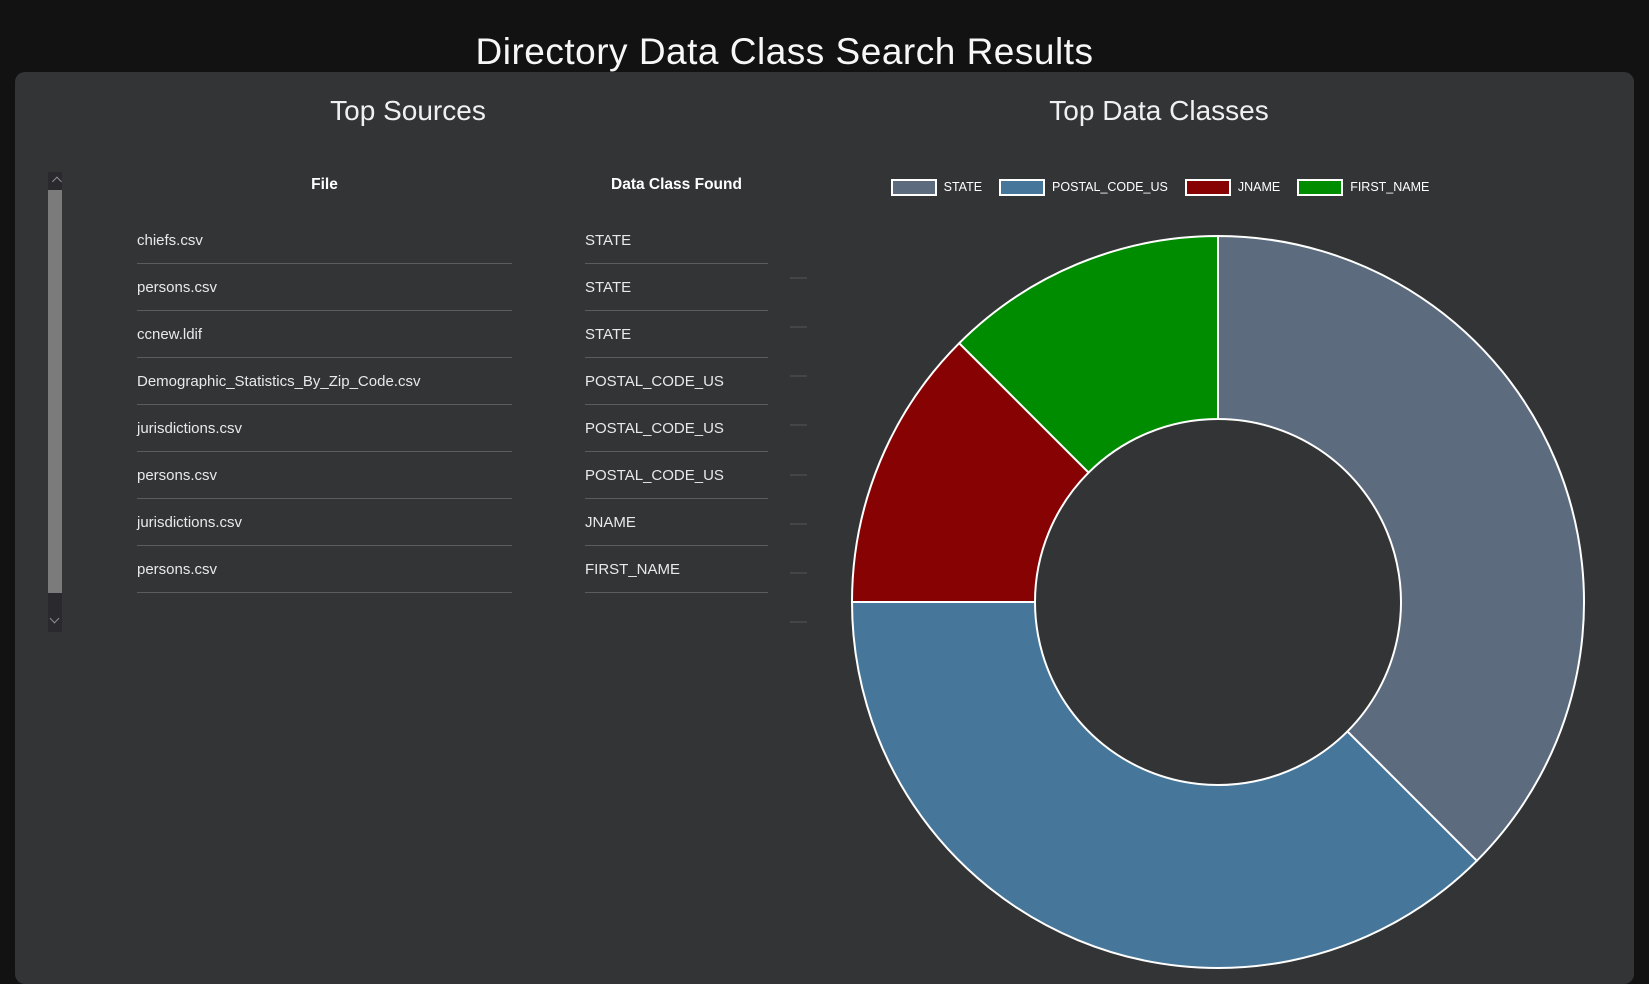  I want to click on legend-label: POSTAL_CODE_US, so click(1110, 187).